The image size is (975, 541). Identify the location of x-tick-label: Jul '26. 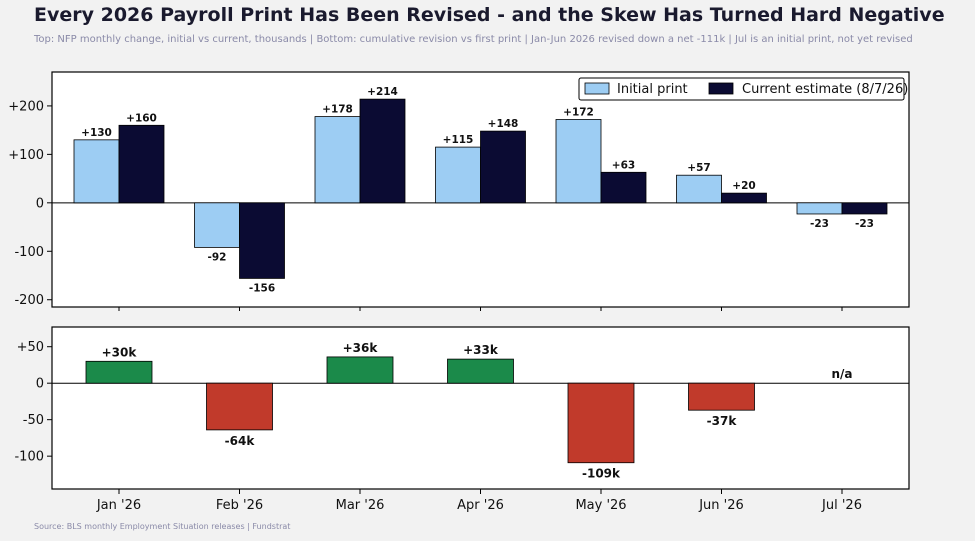
(841, 505).